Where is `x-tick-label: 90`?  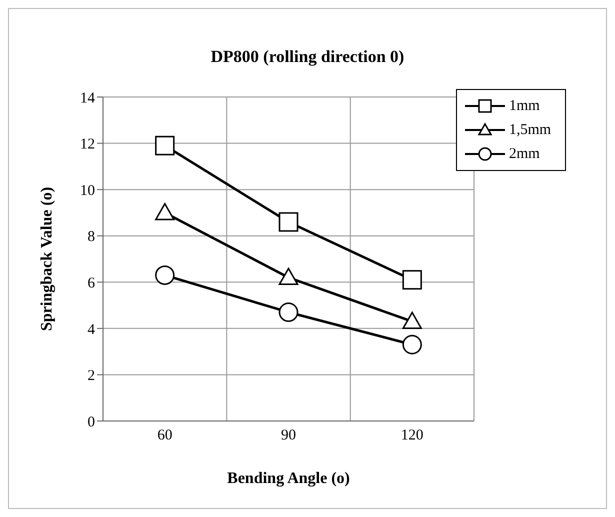
x-tick-label: 90 is located at coordinates (288, 436).